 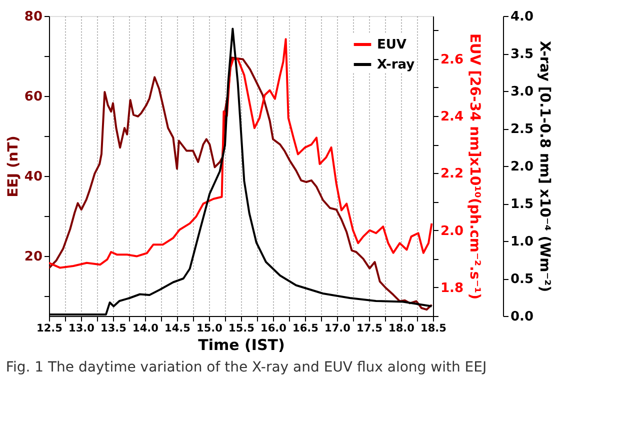 I want to click on y3-tick-label: 3.0, so click(x=522, y=92).